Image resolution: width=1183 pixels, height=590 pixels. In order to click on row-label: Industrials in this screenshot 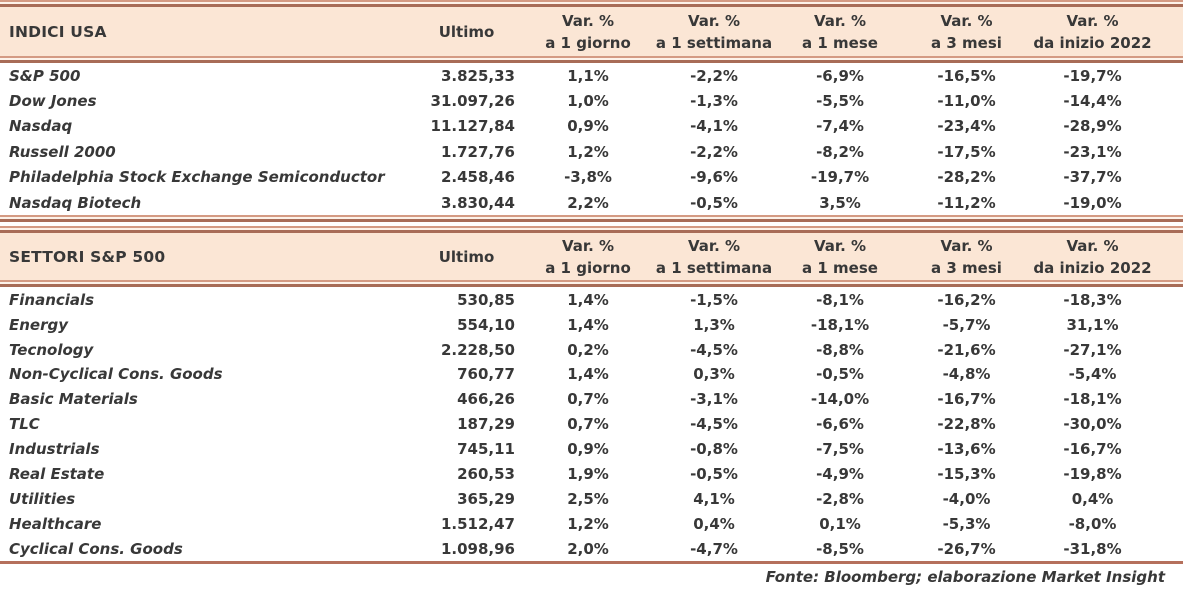, I will do `click(54, 449)`.